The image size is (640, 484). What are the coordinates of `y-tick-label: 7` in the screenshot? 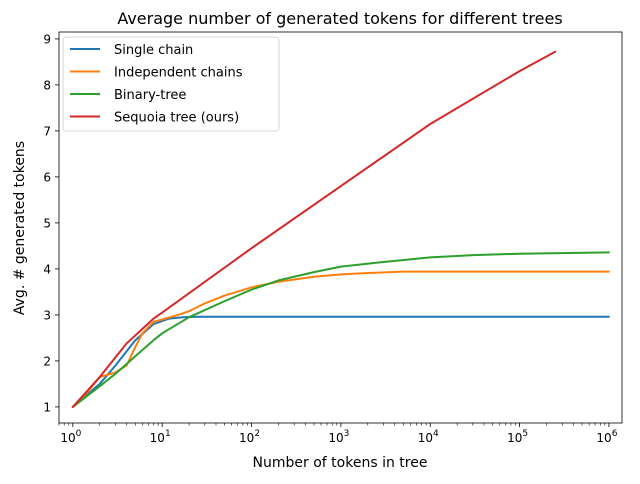 It's located at (47, 131).